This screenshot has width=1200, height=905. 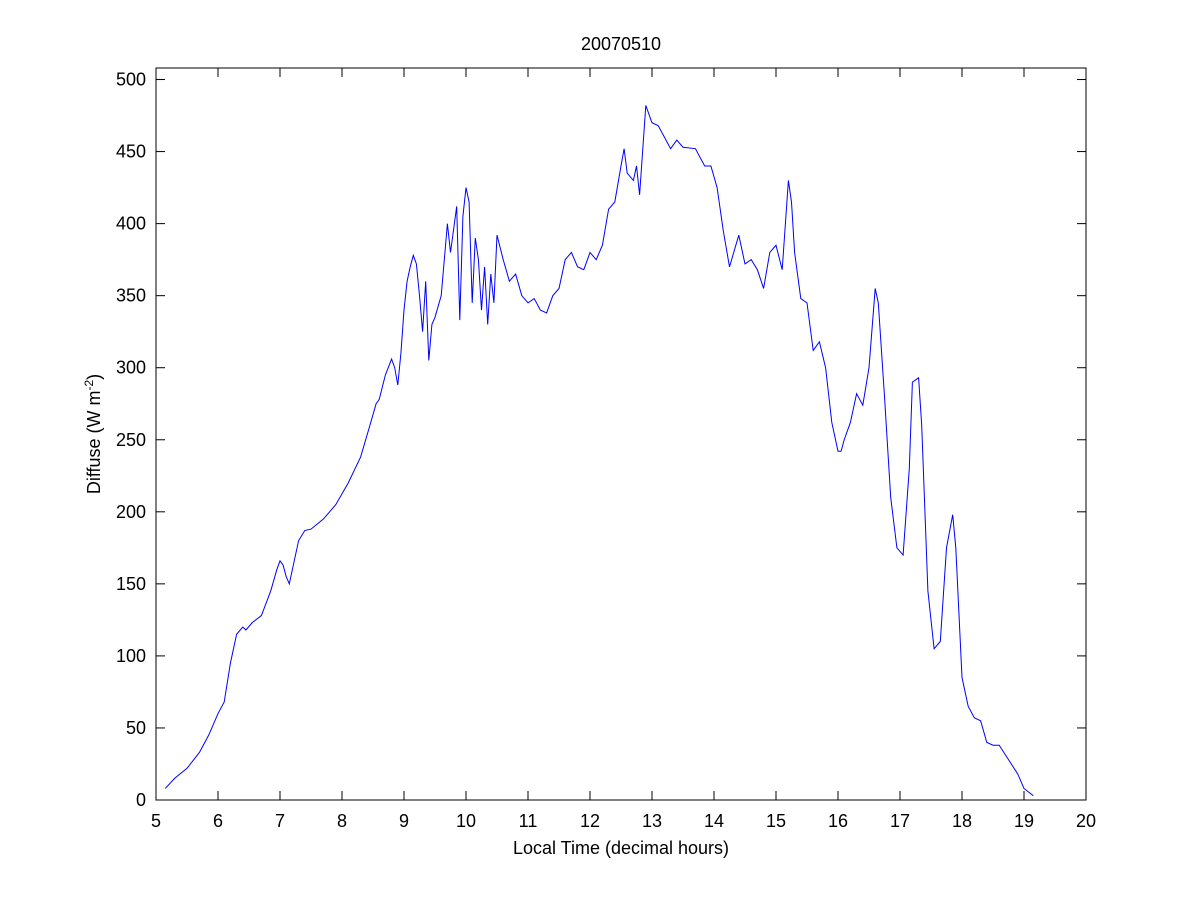 What do you see at coordinates (838, 821) in the screenshot?
I see `x-tick-label: 16` at bounding box center [838, 821].